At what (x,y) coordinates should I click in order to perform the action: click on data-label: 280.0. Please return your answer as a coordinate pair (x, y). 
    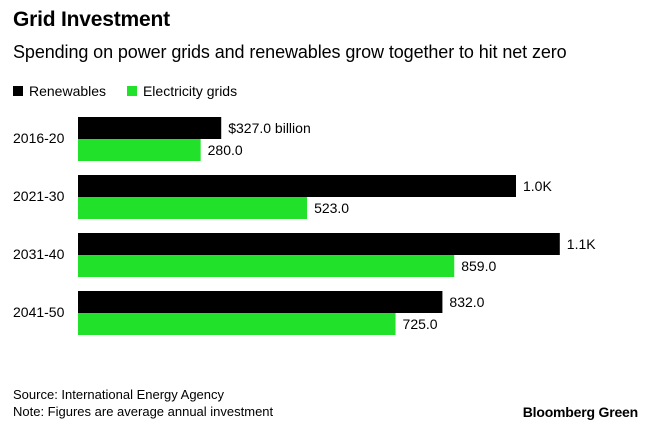
    Looking at the image, I should click on (225, 150).